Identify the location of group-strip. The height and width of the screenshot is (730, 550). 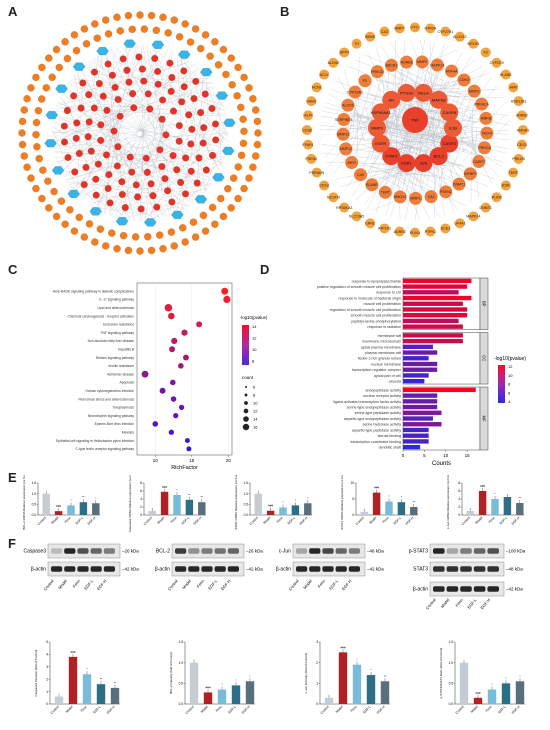
(484, 418).